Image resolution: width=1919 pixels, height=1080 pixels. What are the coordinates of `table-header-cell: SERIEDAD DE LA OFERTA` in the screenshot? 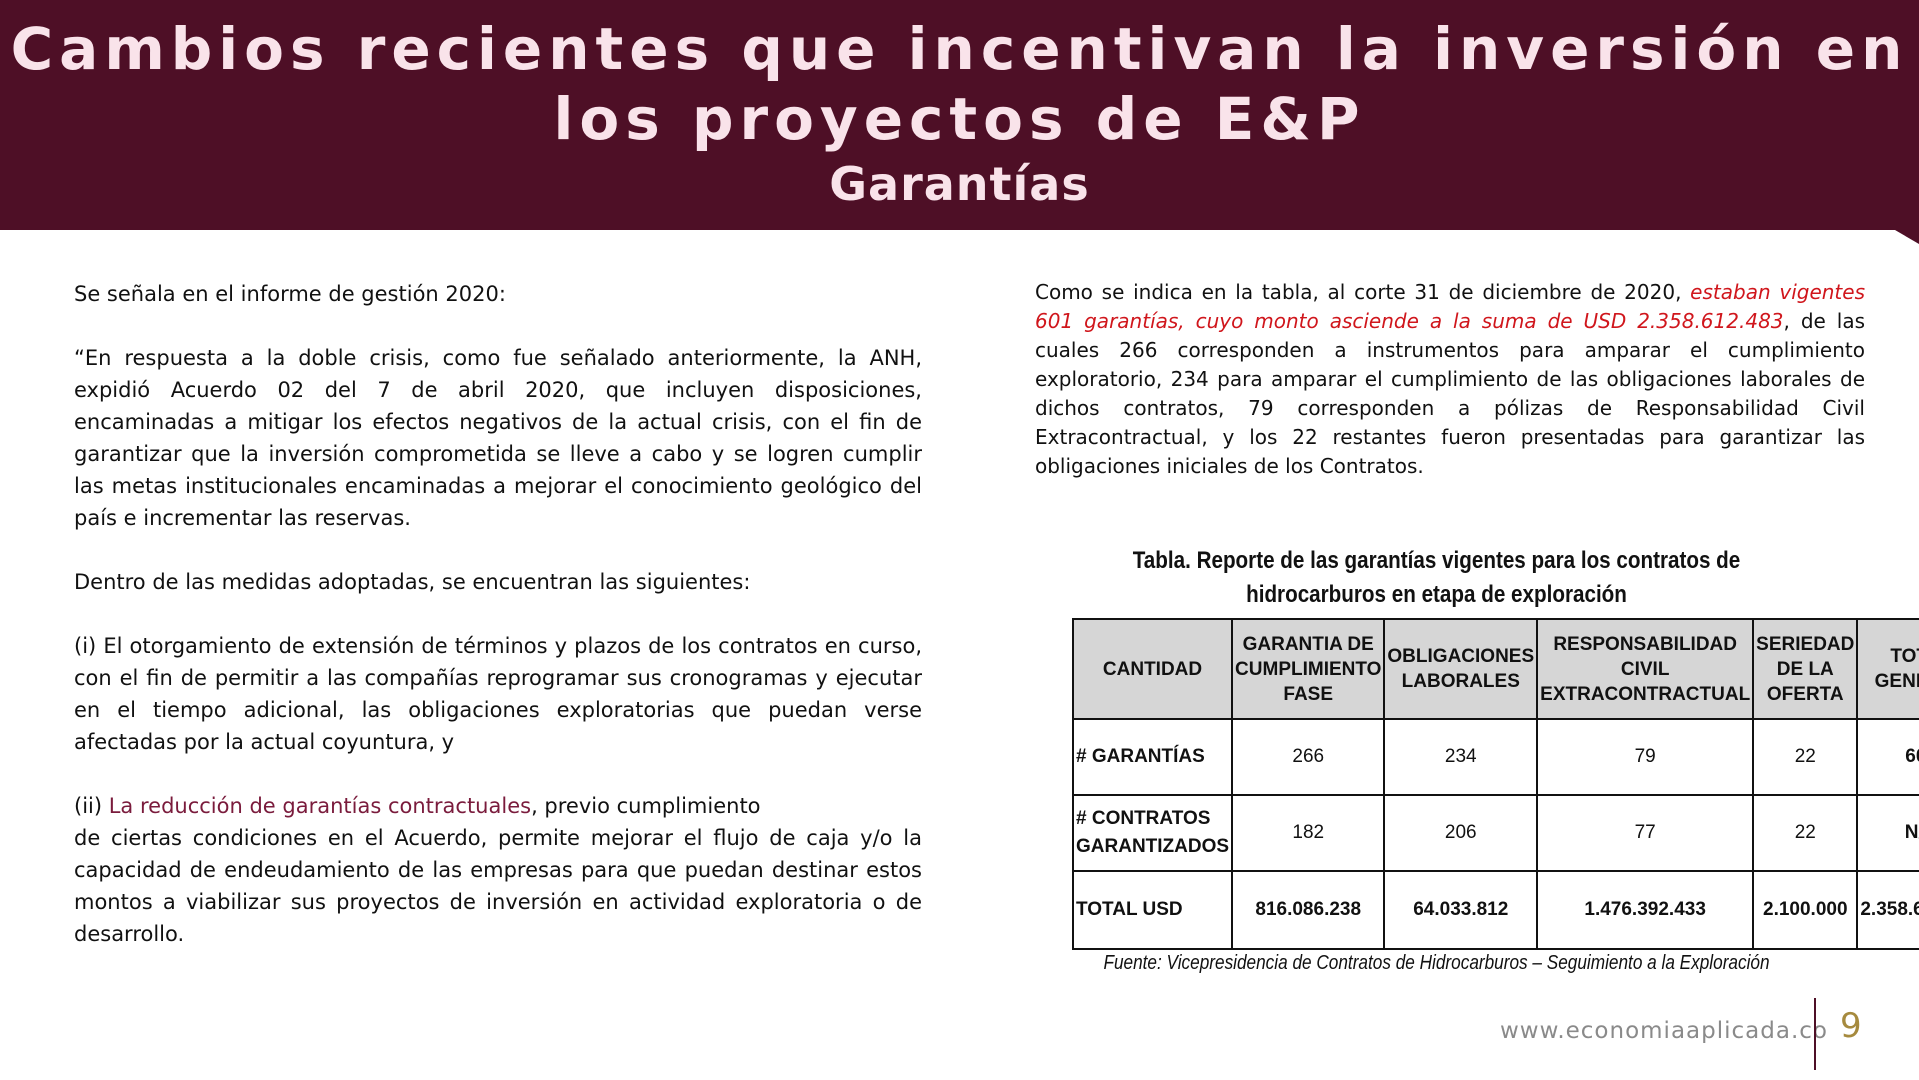 It's located at (1805, 669).